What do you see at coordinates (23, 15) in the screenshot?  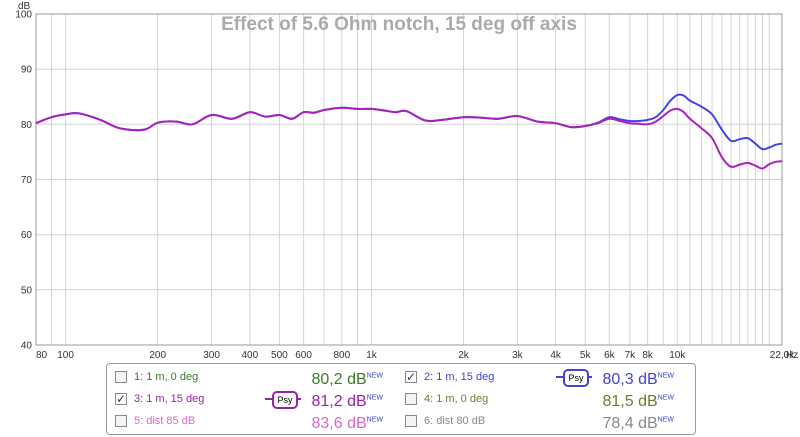 I see `y-tick-label: 100` at bounding box center [23, 15].